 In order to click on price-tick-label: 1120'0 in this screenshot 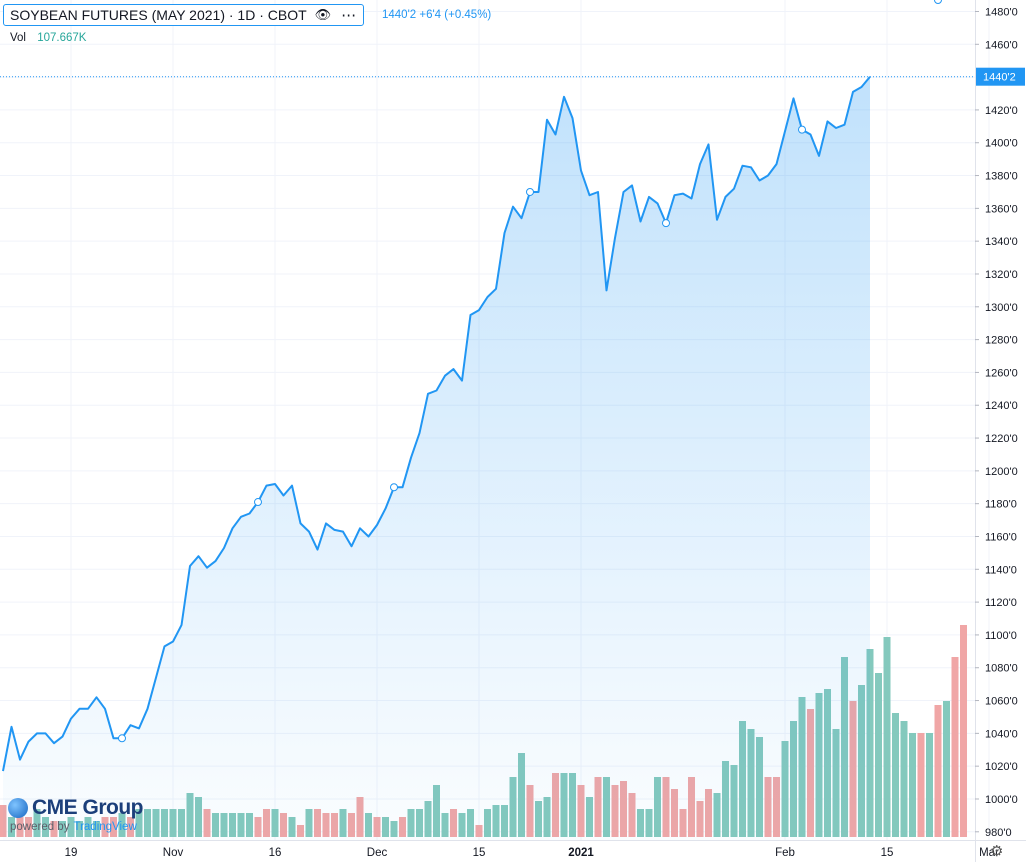, I will do `click(1001, 603)`.